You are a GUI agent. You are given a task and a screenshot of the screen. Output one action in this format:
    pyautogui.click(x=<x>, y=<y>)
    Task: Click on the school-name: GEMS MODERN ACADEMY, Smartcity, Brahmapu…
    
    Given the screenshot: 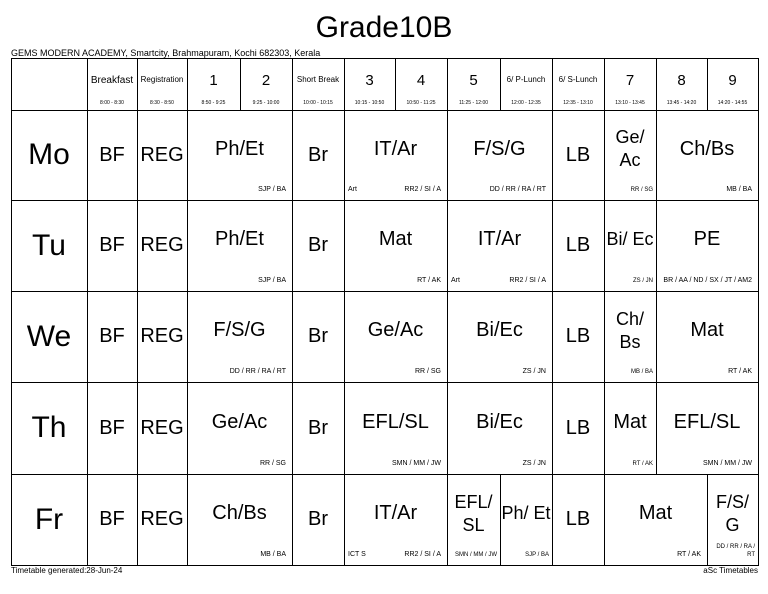 What is the action you would take?
    pyautogui.click(x=166, y=53)
    